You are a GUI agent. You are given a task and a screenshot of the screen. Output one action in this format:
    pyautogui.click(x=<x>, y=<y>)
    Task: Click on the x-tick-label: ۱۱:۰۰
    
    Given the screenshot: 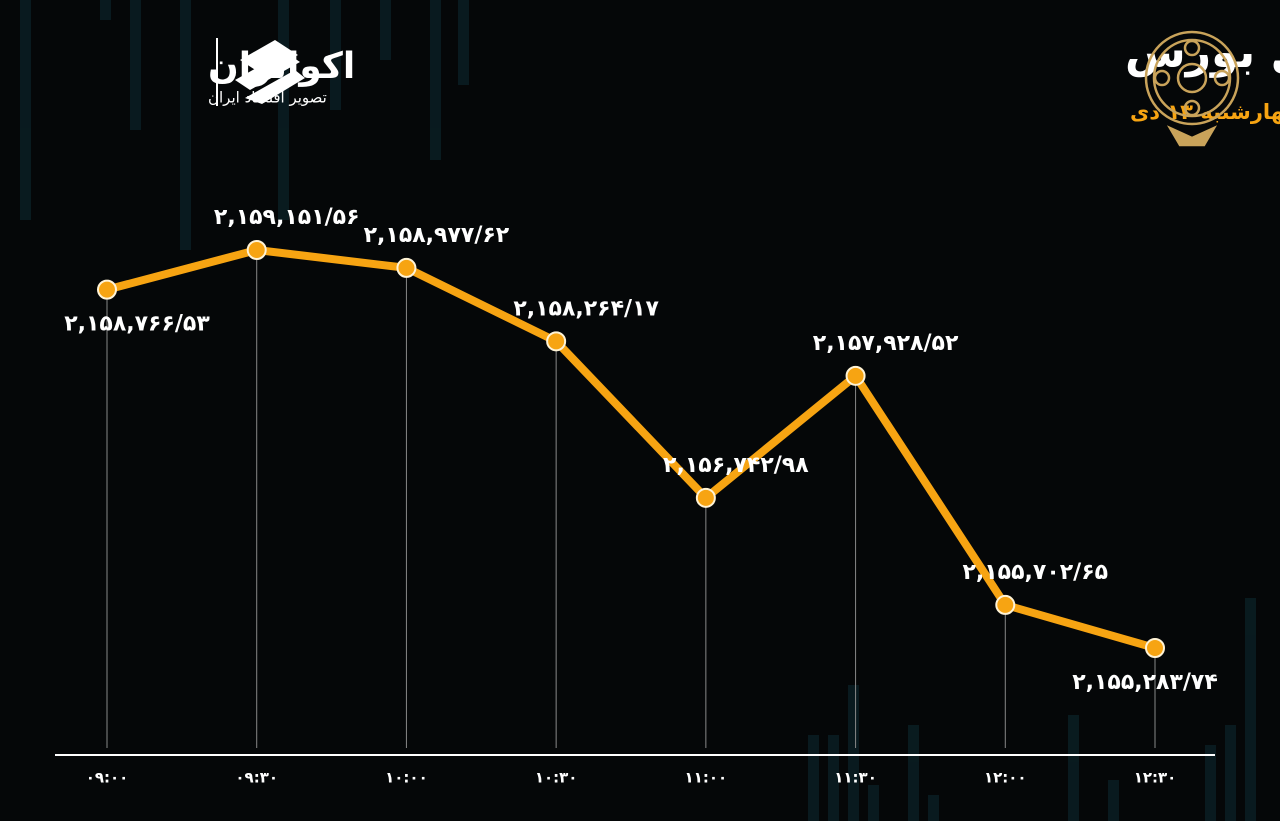 What is the action you would take?
    pyautogui.click(x=706, y=778)
    